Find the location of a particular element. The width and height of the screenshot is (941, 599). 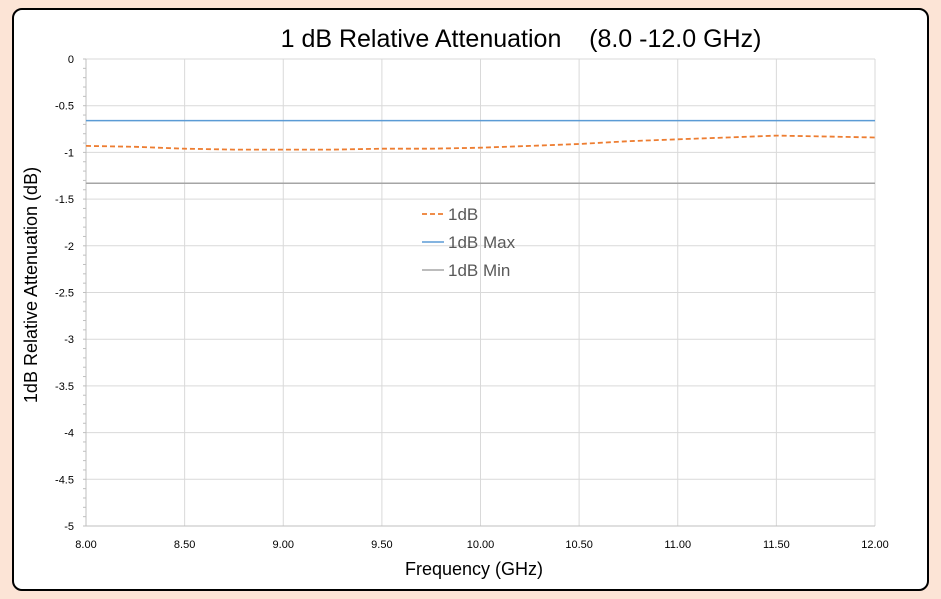

series-lines is located at coordinates (480, 151).